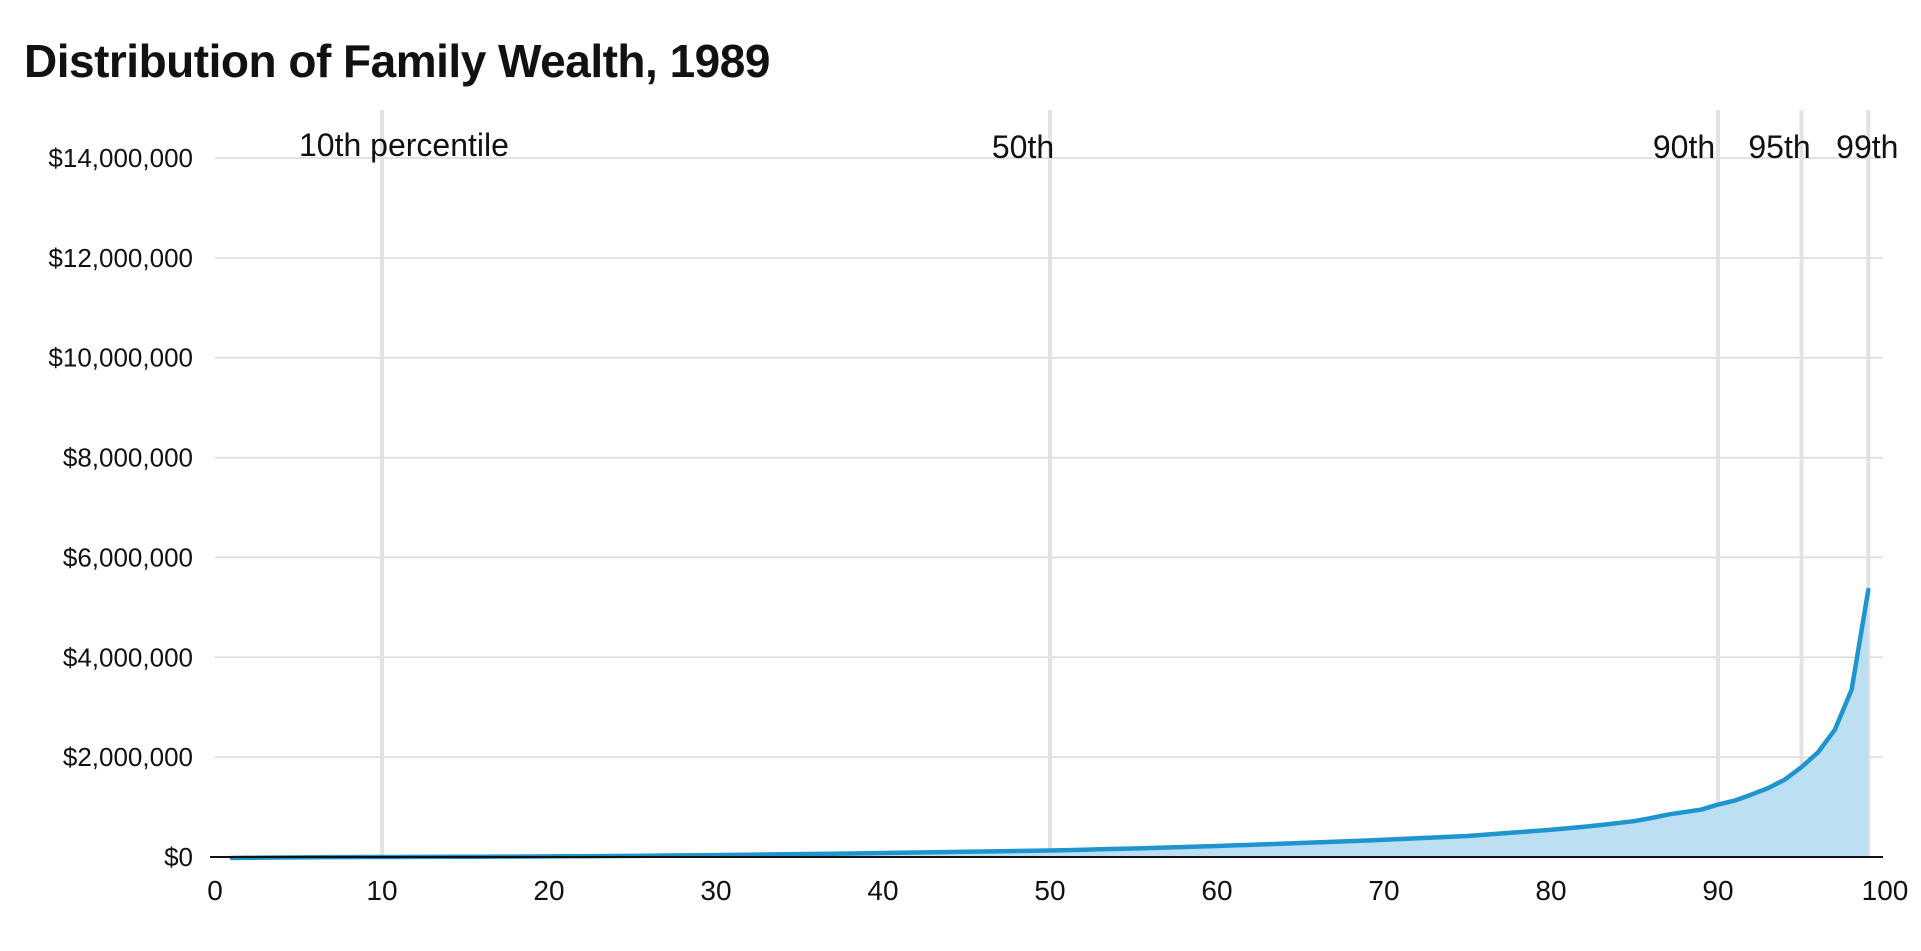 The width and height of the screenshot is (1921, 951). I want to click on y-tick-label: $10,000,000, so click(120, 358).